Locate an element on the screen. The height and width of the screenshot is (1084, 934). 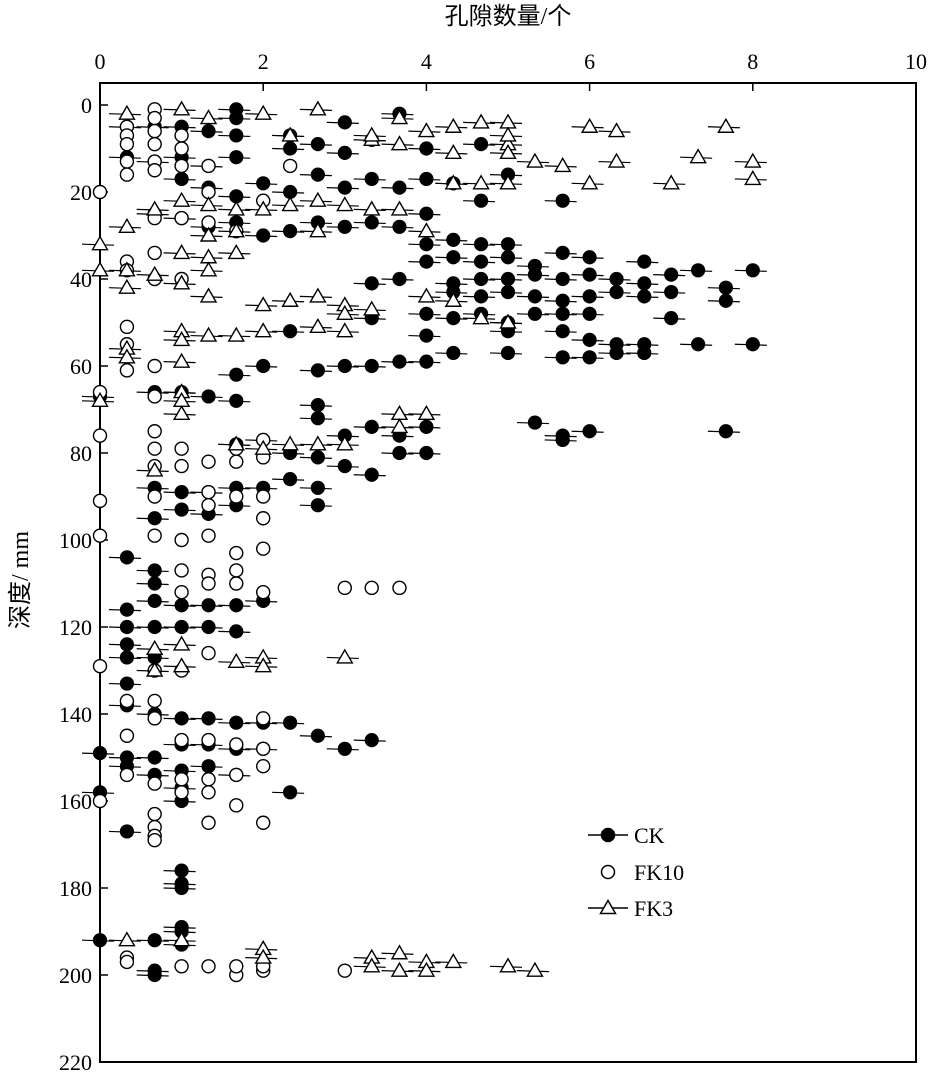
y-tick-label: 20 is located at coordinates (81, 192).